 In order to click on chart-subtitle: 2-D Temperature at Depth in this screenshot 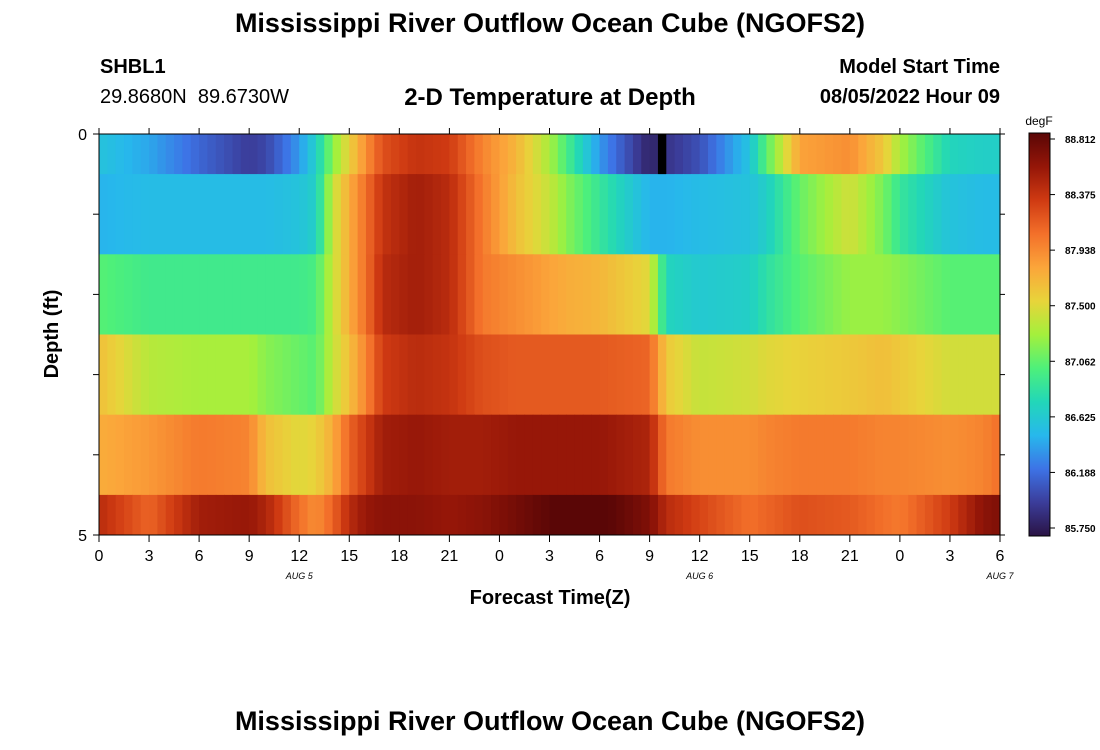, I will do `click(550, 97)`.